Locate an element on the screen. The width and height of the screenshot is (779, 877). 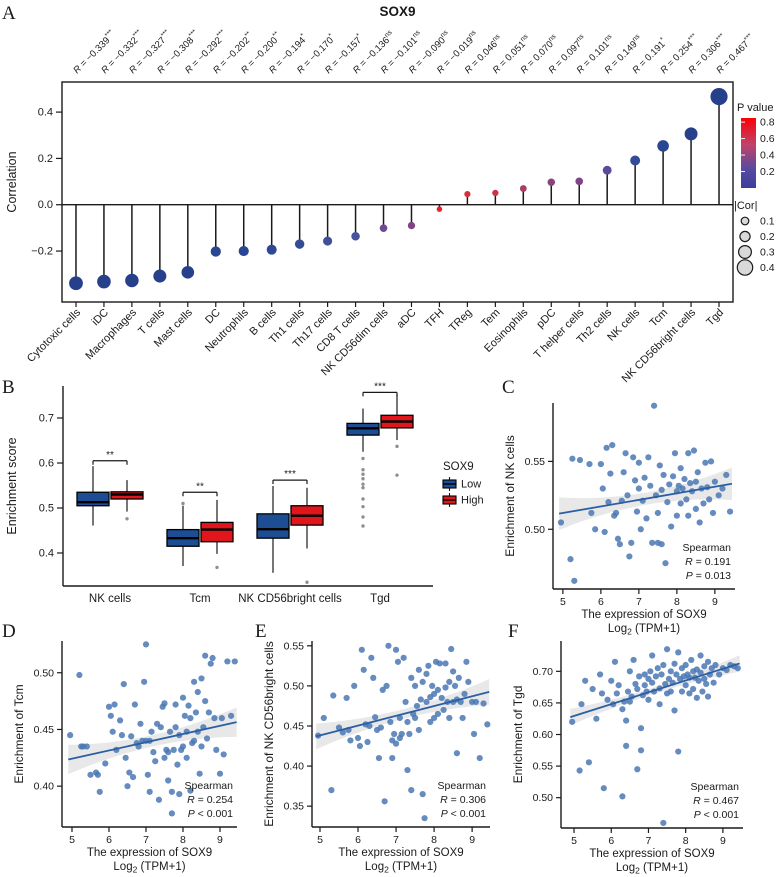
box is located at coordinates (93, 499).